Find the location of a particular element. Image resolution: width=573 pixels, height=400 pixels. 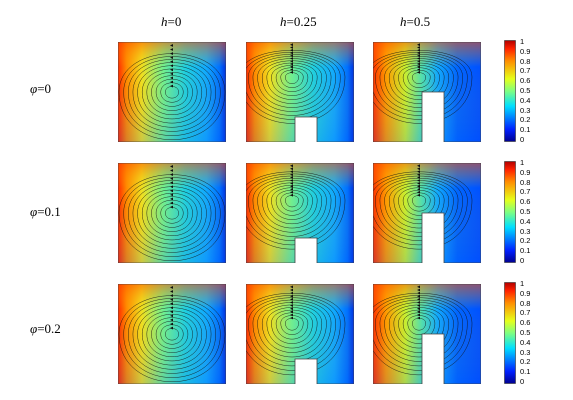

column-header-h05: h=0.5 is located at coordinates (415, 21).